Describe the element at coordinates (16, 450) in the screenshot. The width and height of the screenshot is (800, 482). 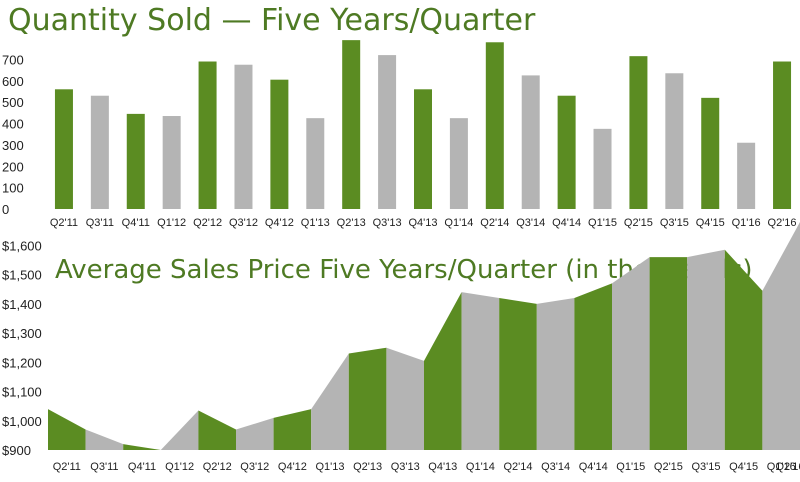
I see `price-y-tick-label: $900` at that location.